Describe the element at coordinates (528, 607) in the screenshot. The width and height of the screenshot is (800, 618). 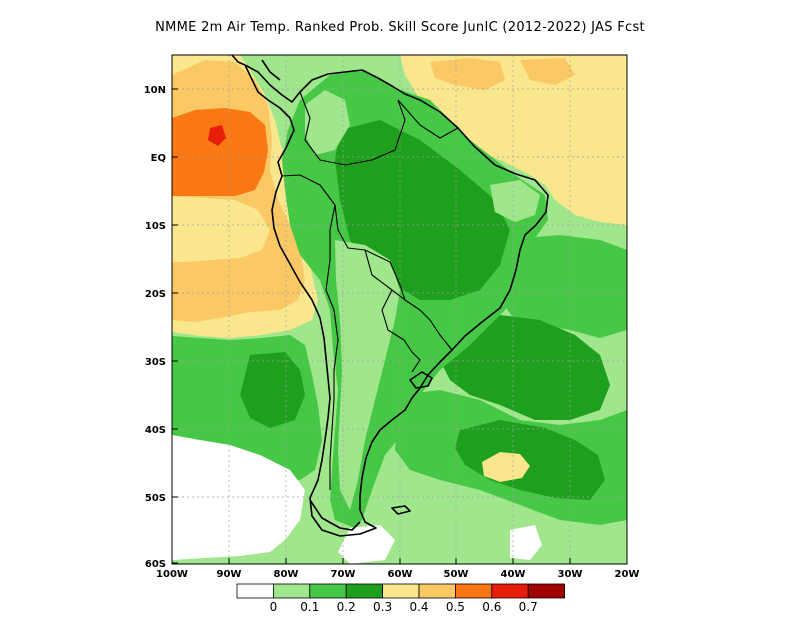
I see `colorbar-label: 0.7` at that location.